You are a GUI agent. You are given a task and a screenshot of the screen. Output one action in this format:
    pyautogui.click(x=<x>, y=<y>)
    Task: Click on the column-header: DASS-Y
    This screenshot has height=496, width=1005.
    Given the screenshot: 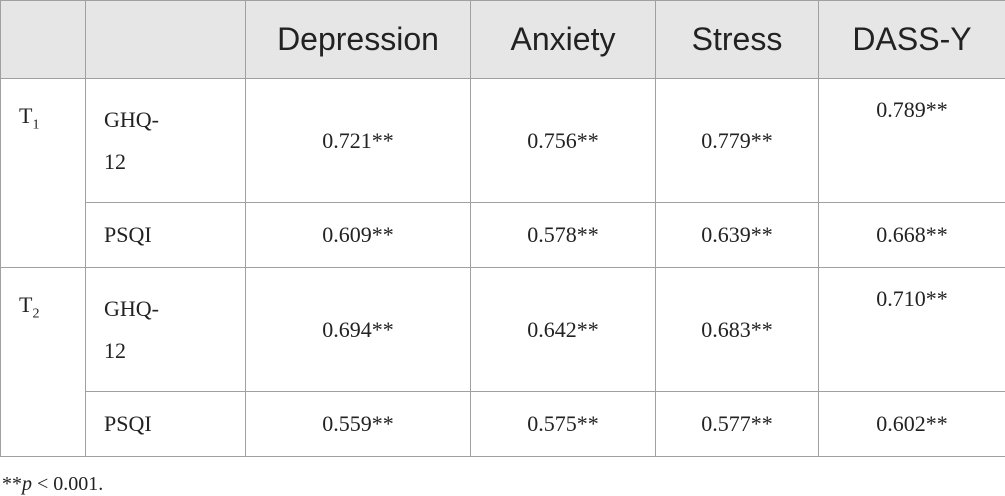 What is the action you would take?
    pyautogui.click(x=912, y=40)
    